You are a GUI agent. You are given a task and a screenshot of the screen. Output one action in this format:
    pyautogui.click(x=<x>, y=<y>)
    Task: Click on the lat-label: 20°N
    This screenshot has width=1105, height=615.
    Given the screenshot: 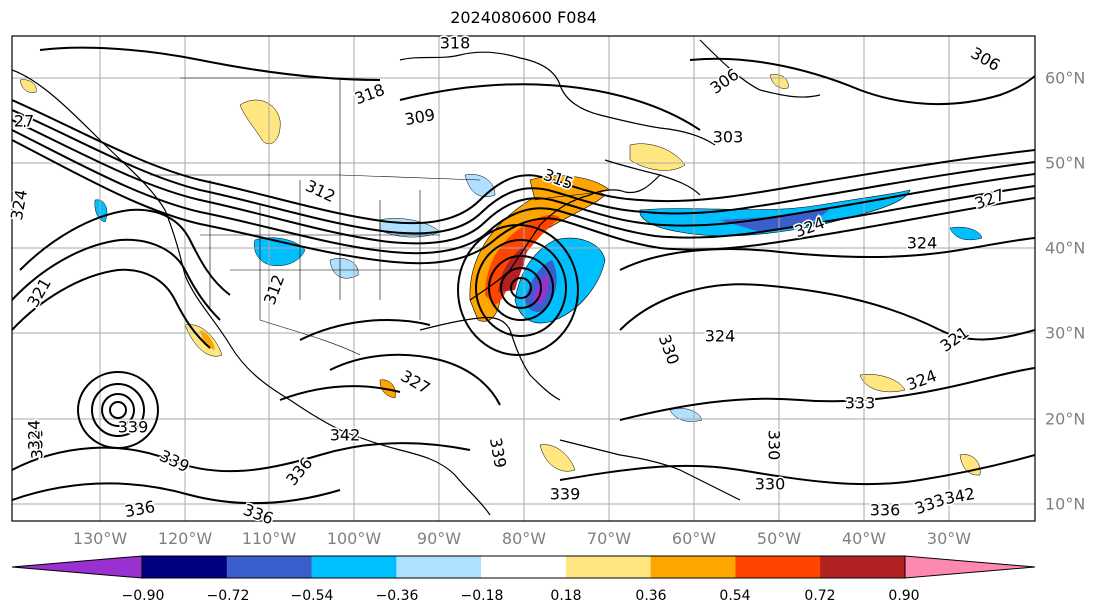 What is the action you would take?
    pyautogui.click(x=1065, y=419)
    